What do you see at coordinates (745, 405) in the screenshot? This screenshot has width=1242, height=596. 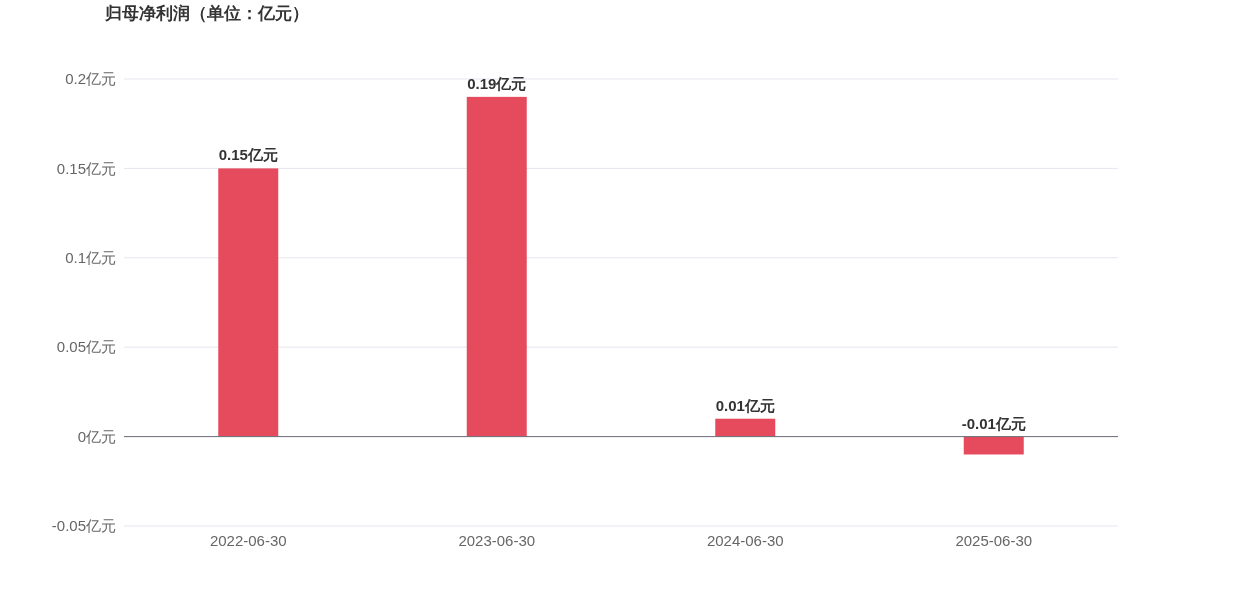 I see `data-label: 0.01亿元` at bounding box center [745, 405].